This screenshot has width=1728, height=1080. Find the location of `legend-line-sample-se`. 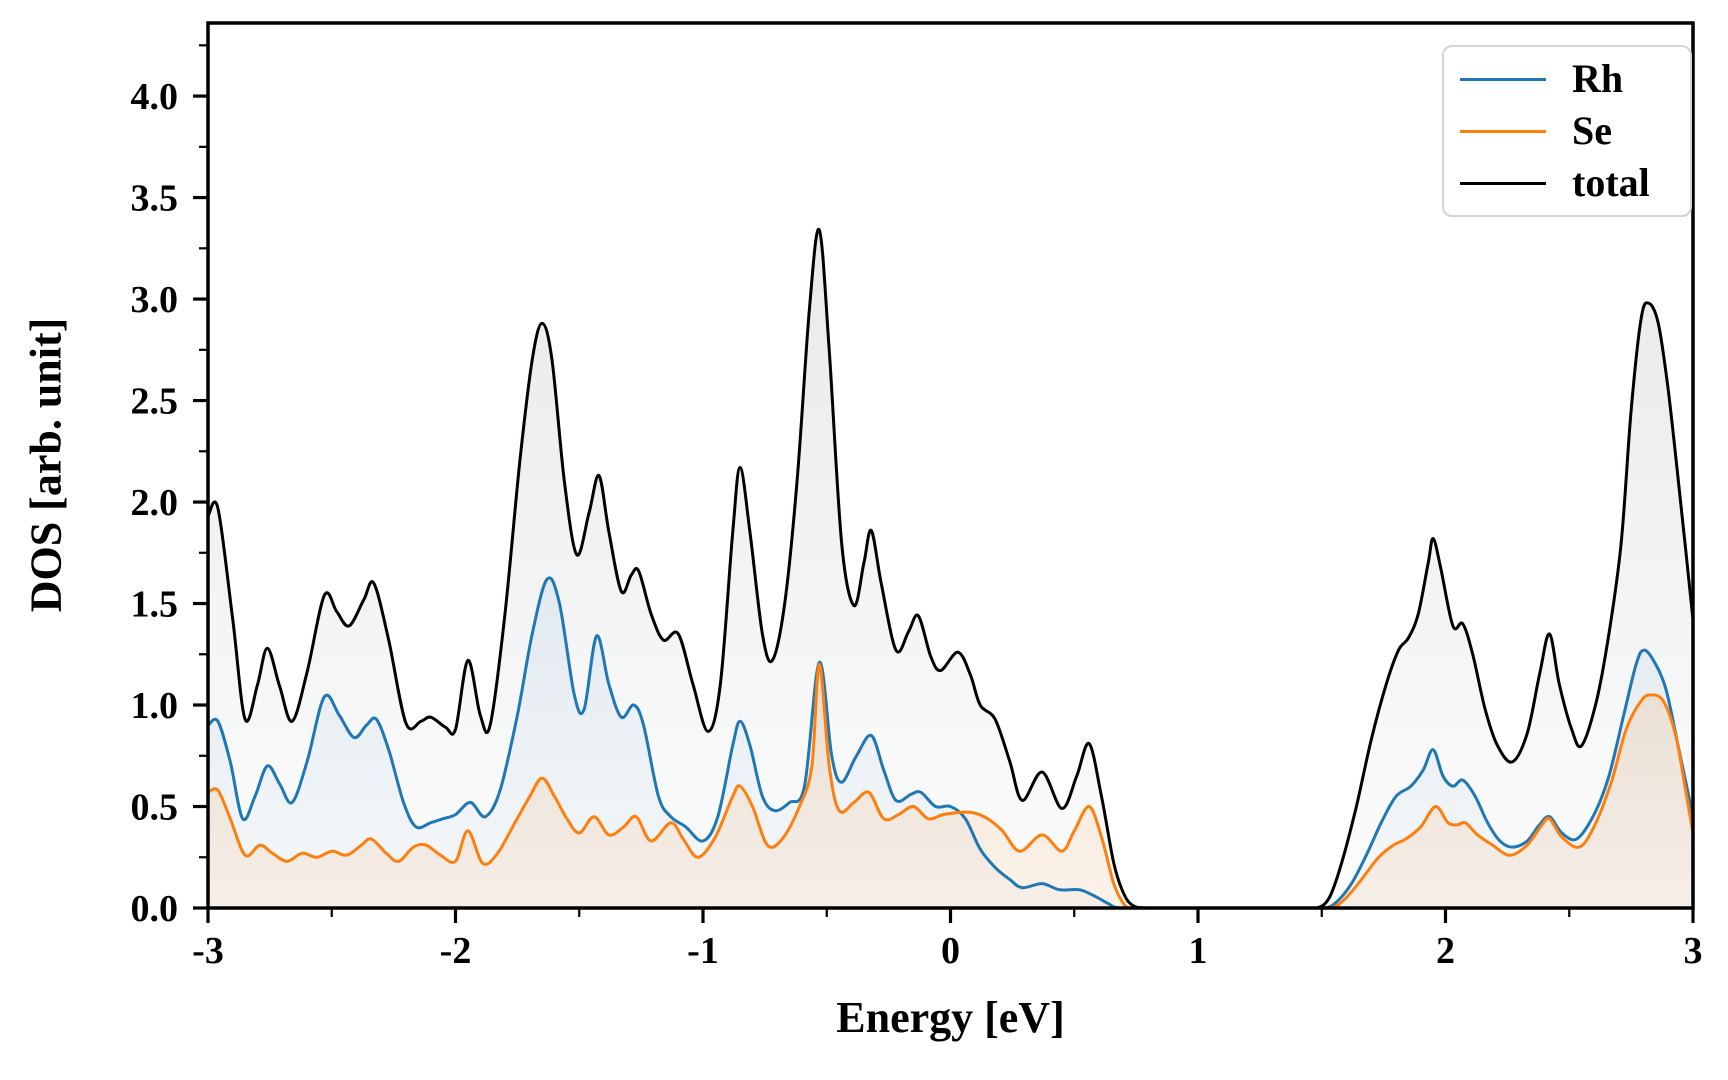

legend-line-sample-se is located at coordinates (1503, 131).